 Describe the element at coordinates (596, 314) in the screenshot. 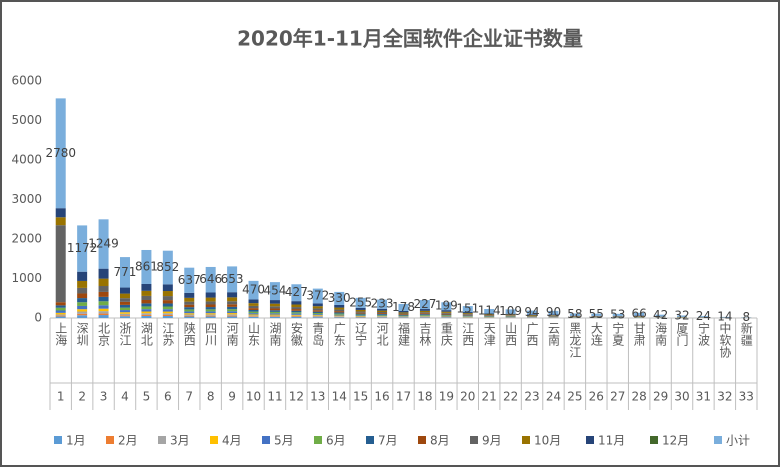

I see `data-label: 55` at that location.